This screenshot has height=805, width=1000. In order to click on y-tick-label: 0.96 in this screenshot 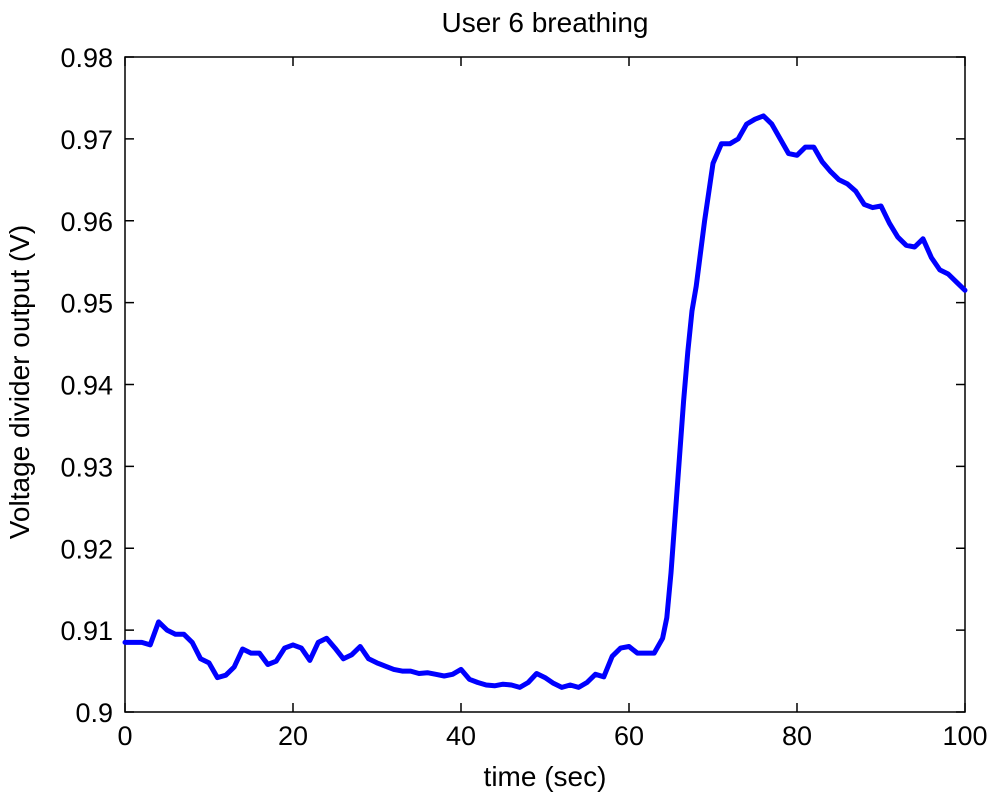, I will do `click(86, 222)`.